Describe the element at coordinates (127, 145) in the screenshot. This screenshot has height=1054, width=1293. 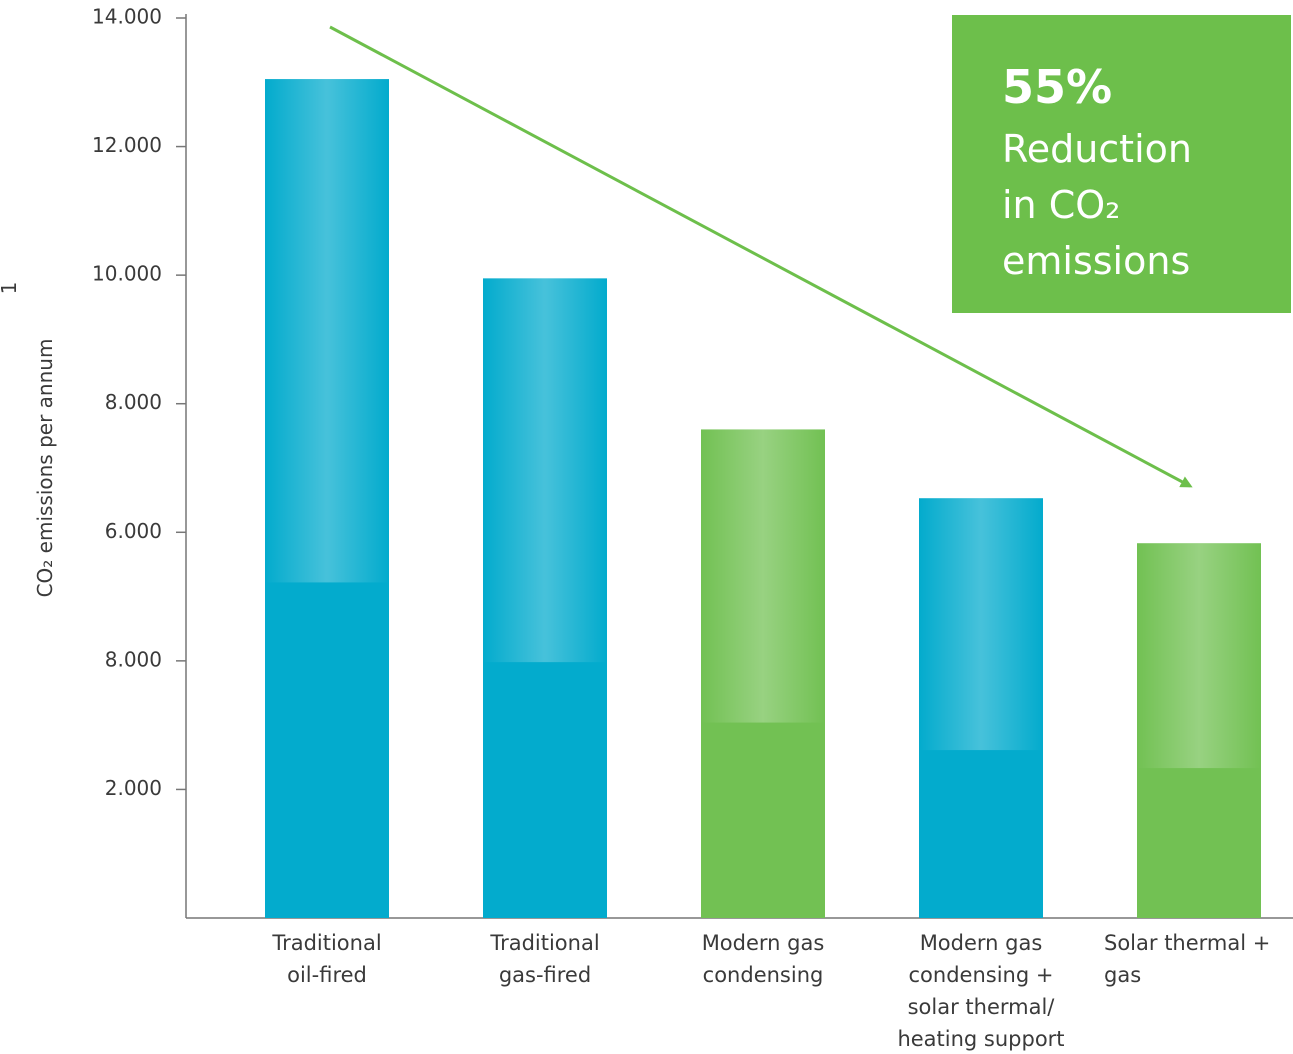
I see `y-tick-label: 12.000` at that location.